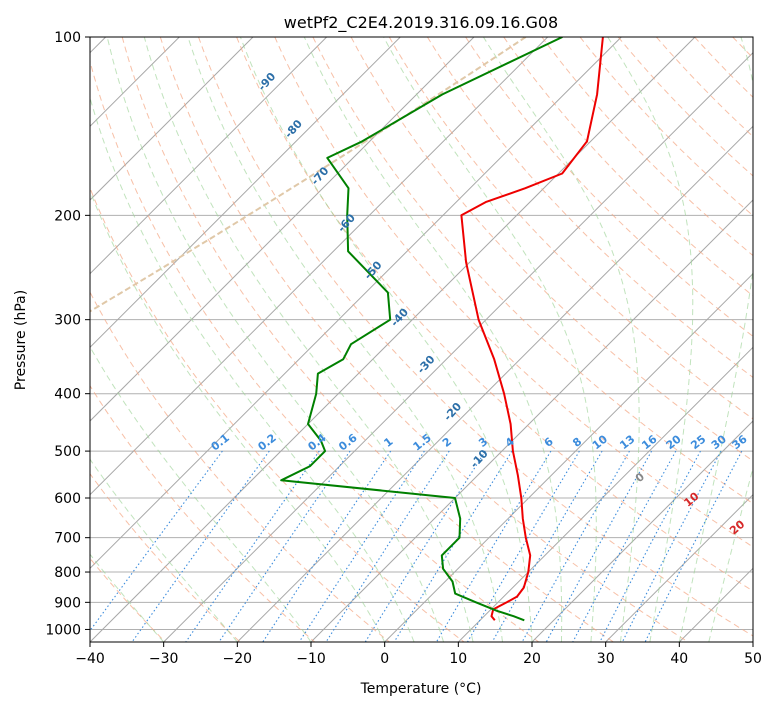 The width and height of the screenshot is (775, 708). What do you see at coordinates (384, 659) in the screenshot?
I see `x-tick-label: 0` at bounding box center [384, 659].